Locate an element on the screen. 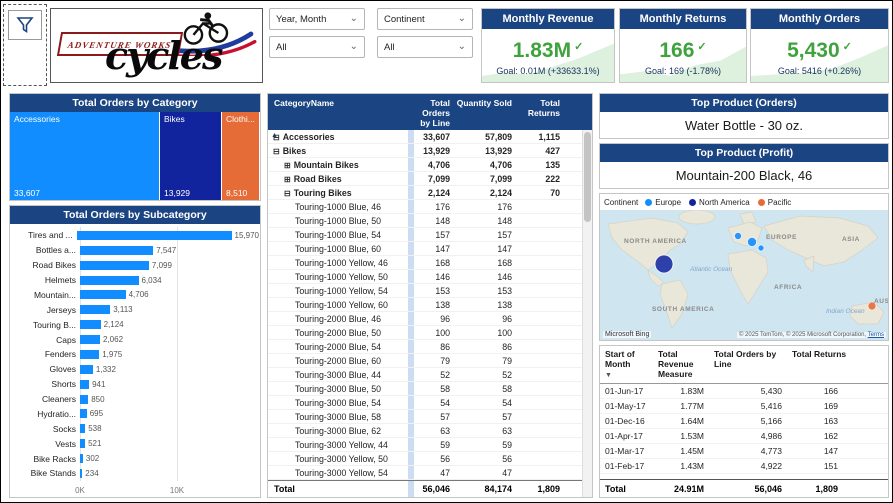 This screenshot has width=893, height=503. matrix-orders-cell: 2,124 is located at coordinates (438, 192).